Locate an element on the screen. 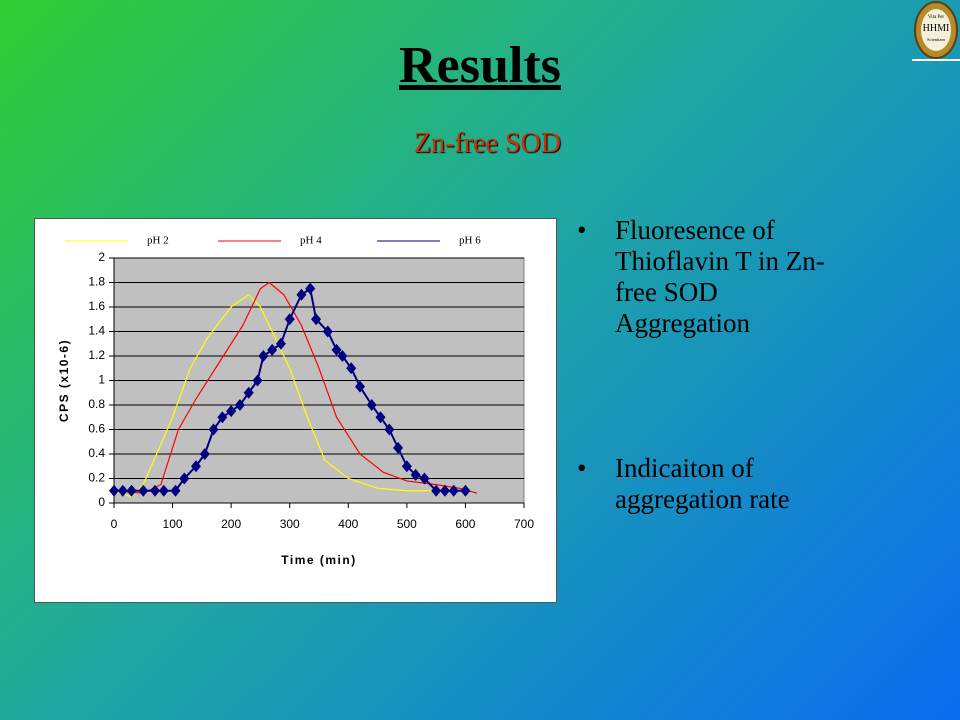 This screenshot has width=960, height=720. x-tick-label: 0 is located at coordinates (114, 524).